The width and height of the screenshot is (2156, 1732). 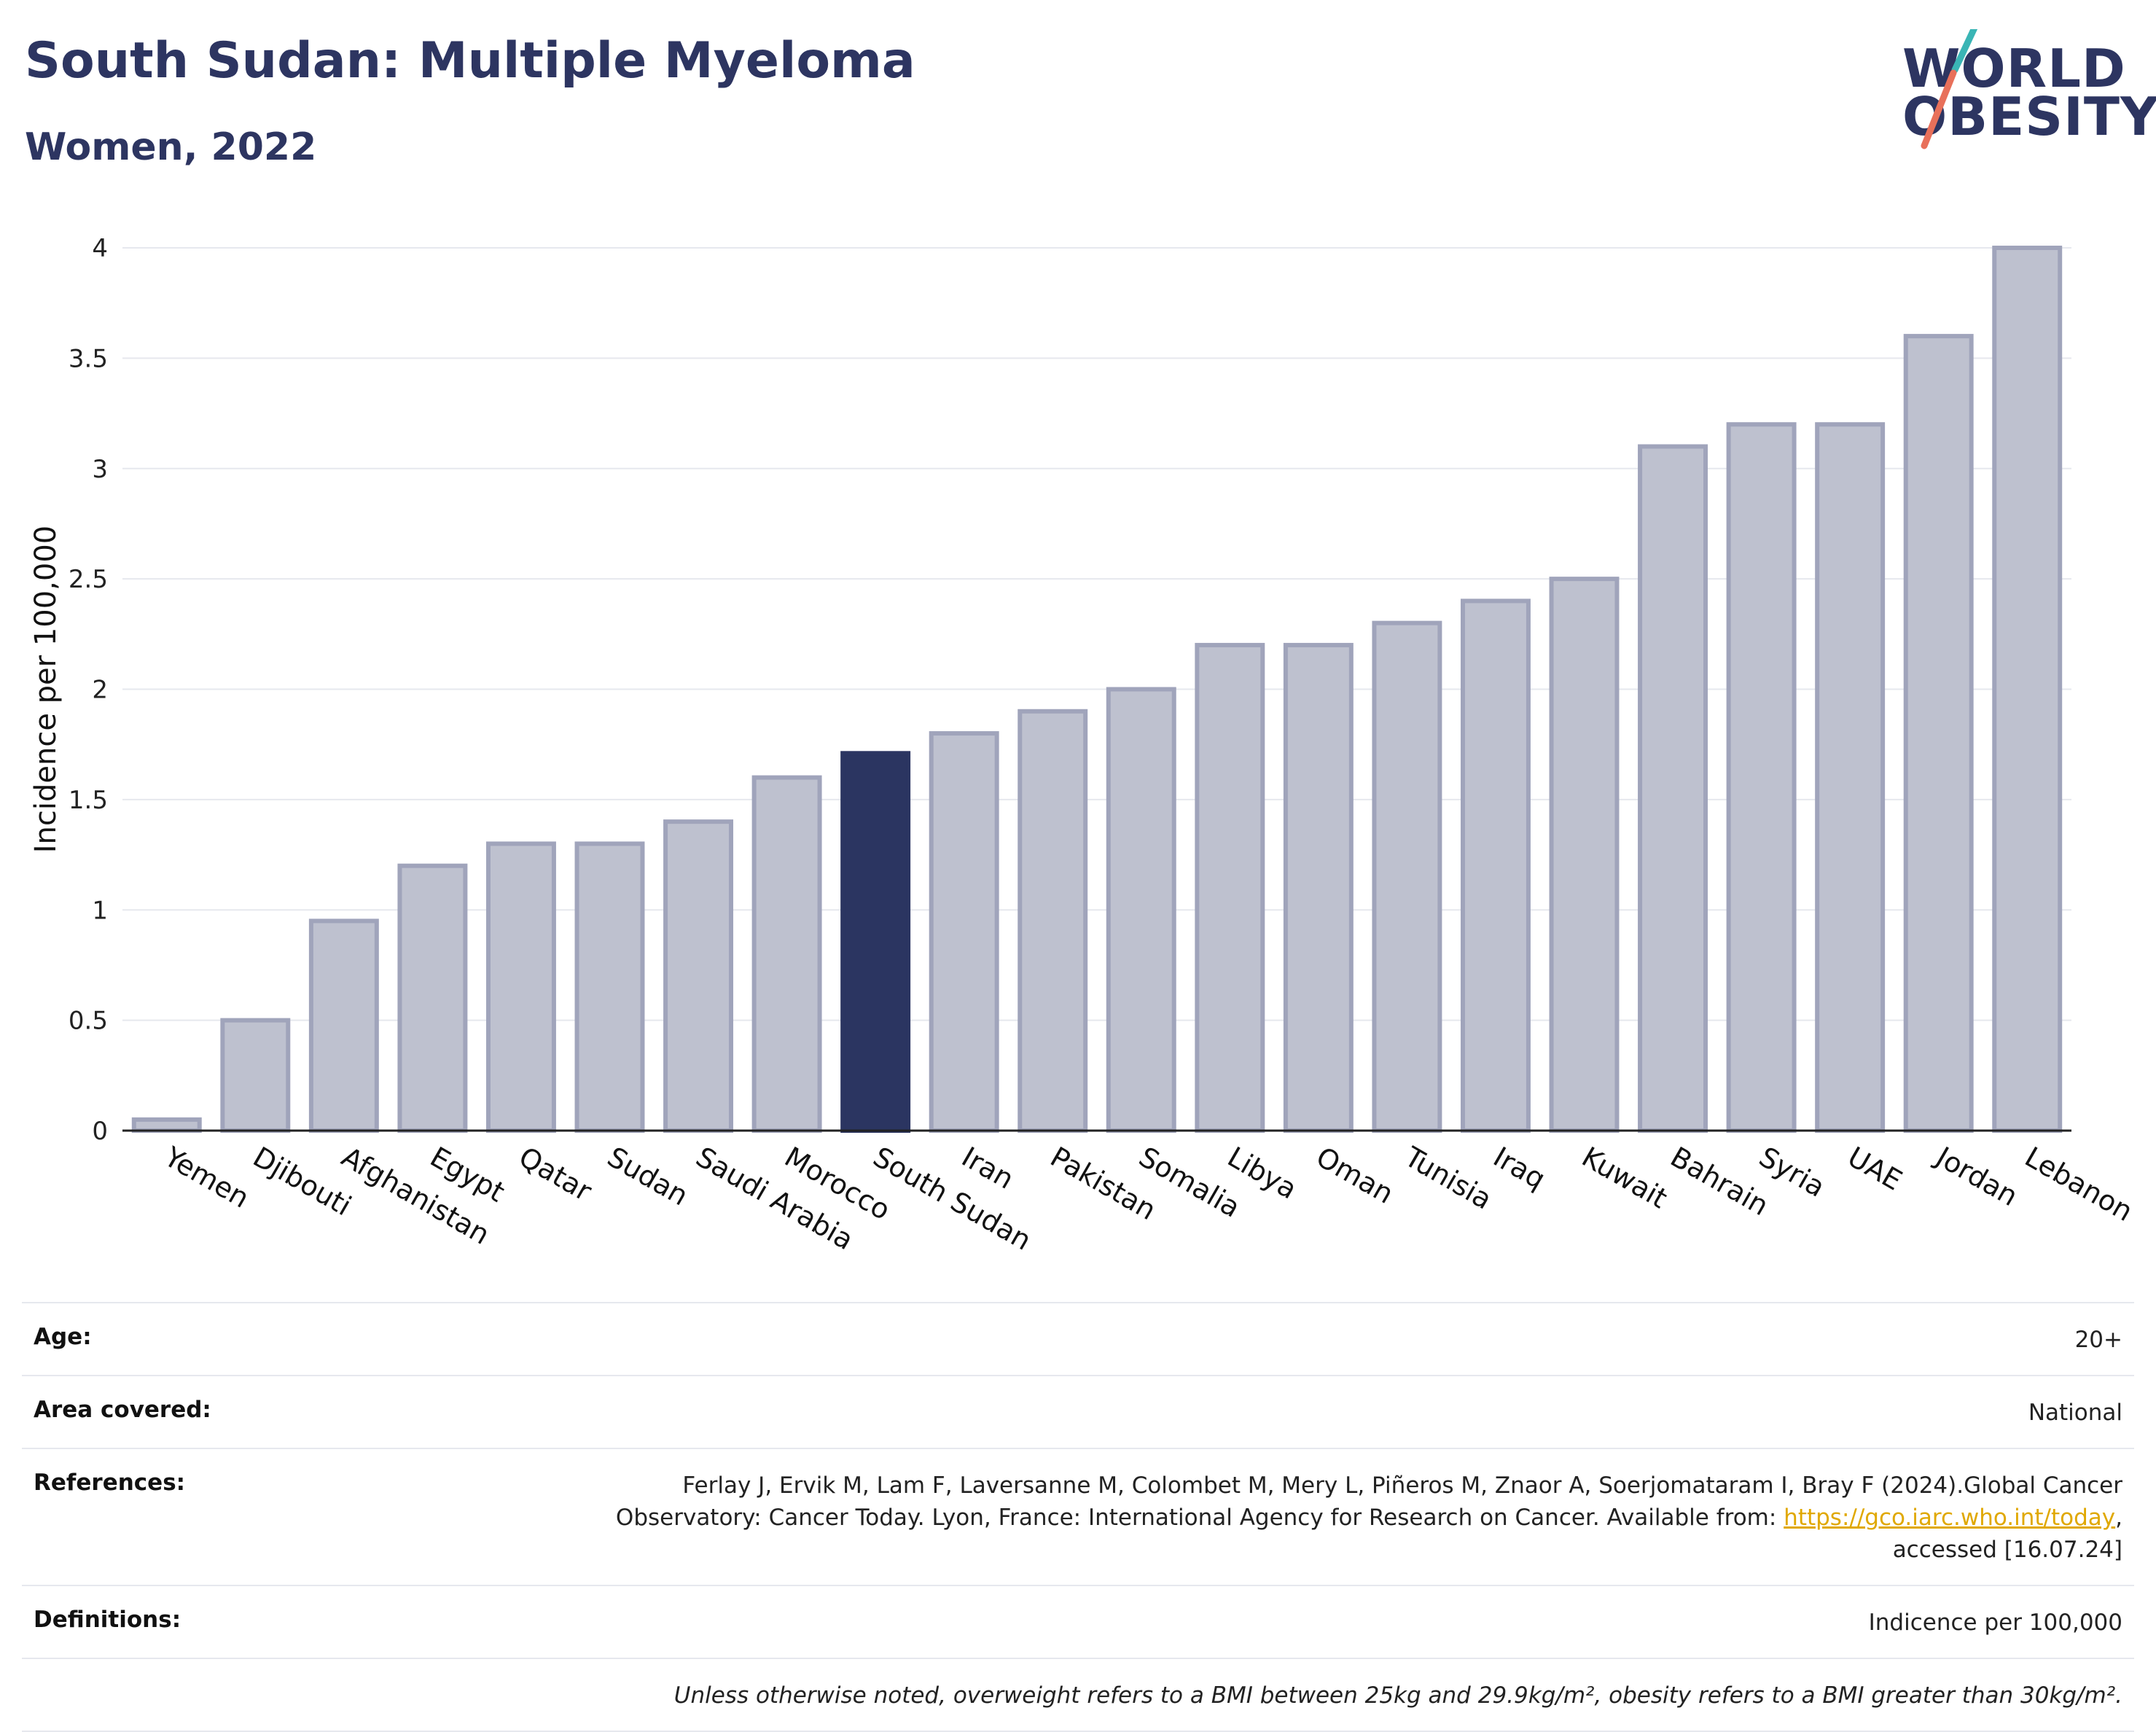 I want to click on bar-qatar, so click(x=521, y=987).